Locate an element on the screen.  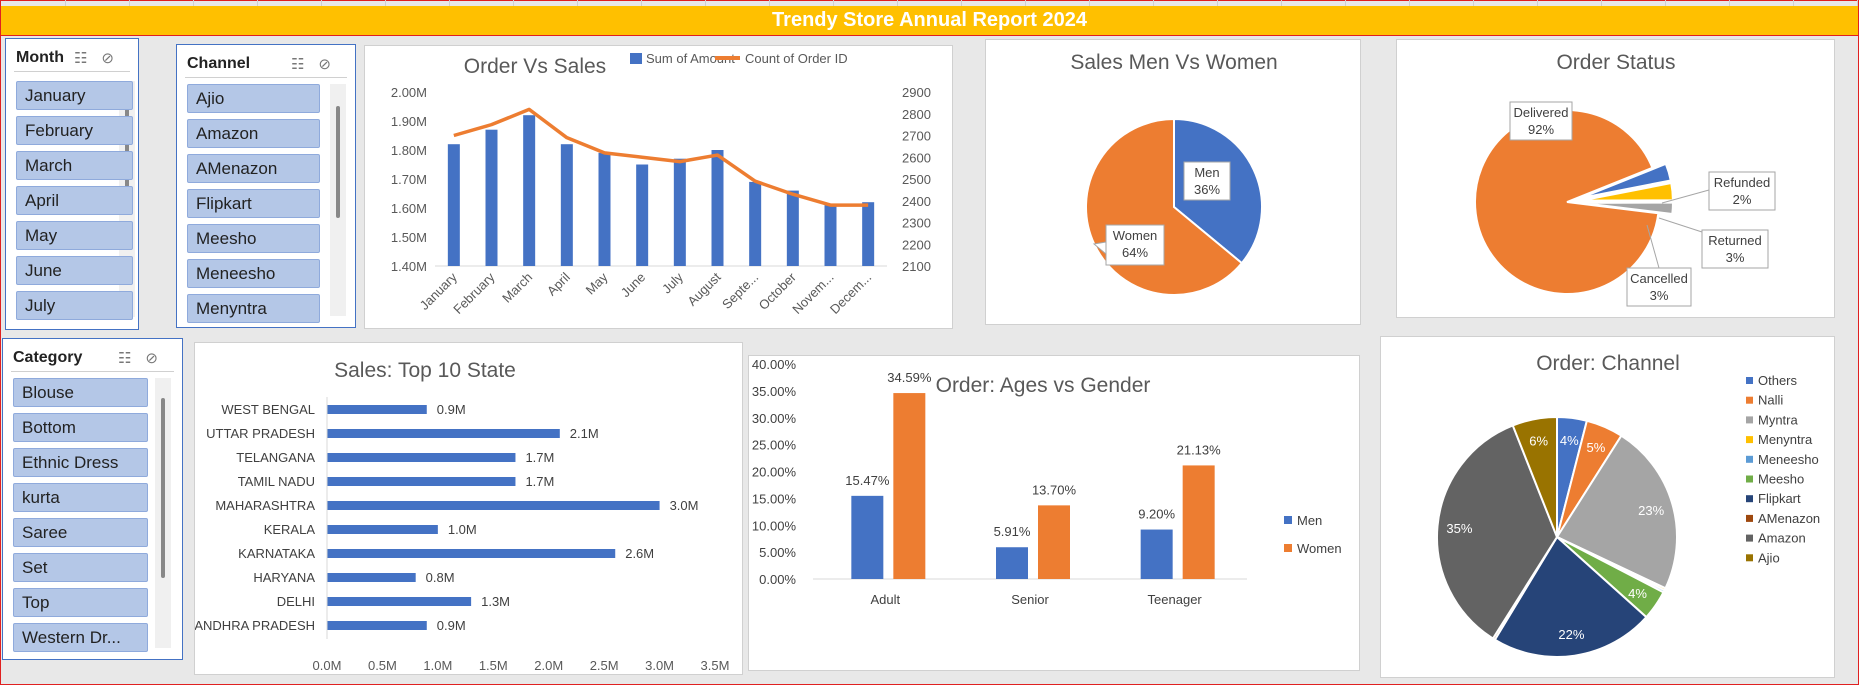
x-tick-label: 2.0M is located at coordinates (548, 665).